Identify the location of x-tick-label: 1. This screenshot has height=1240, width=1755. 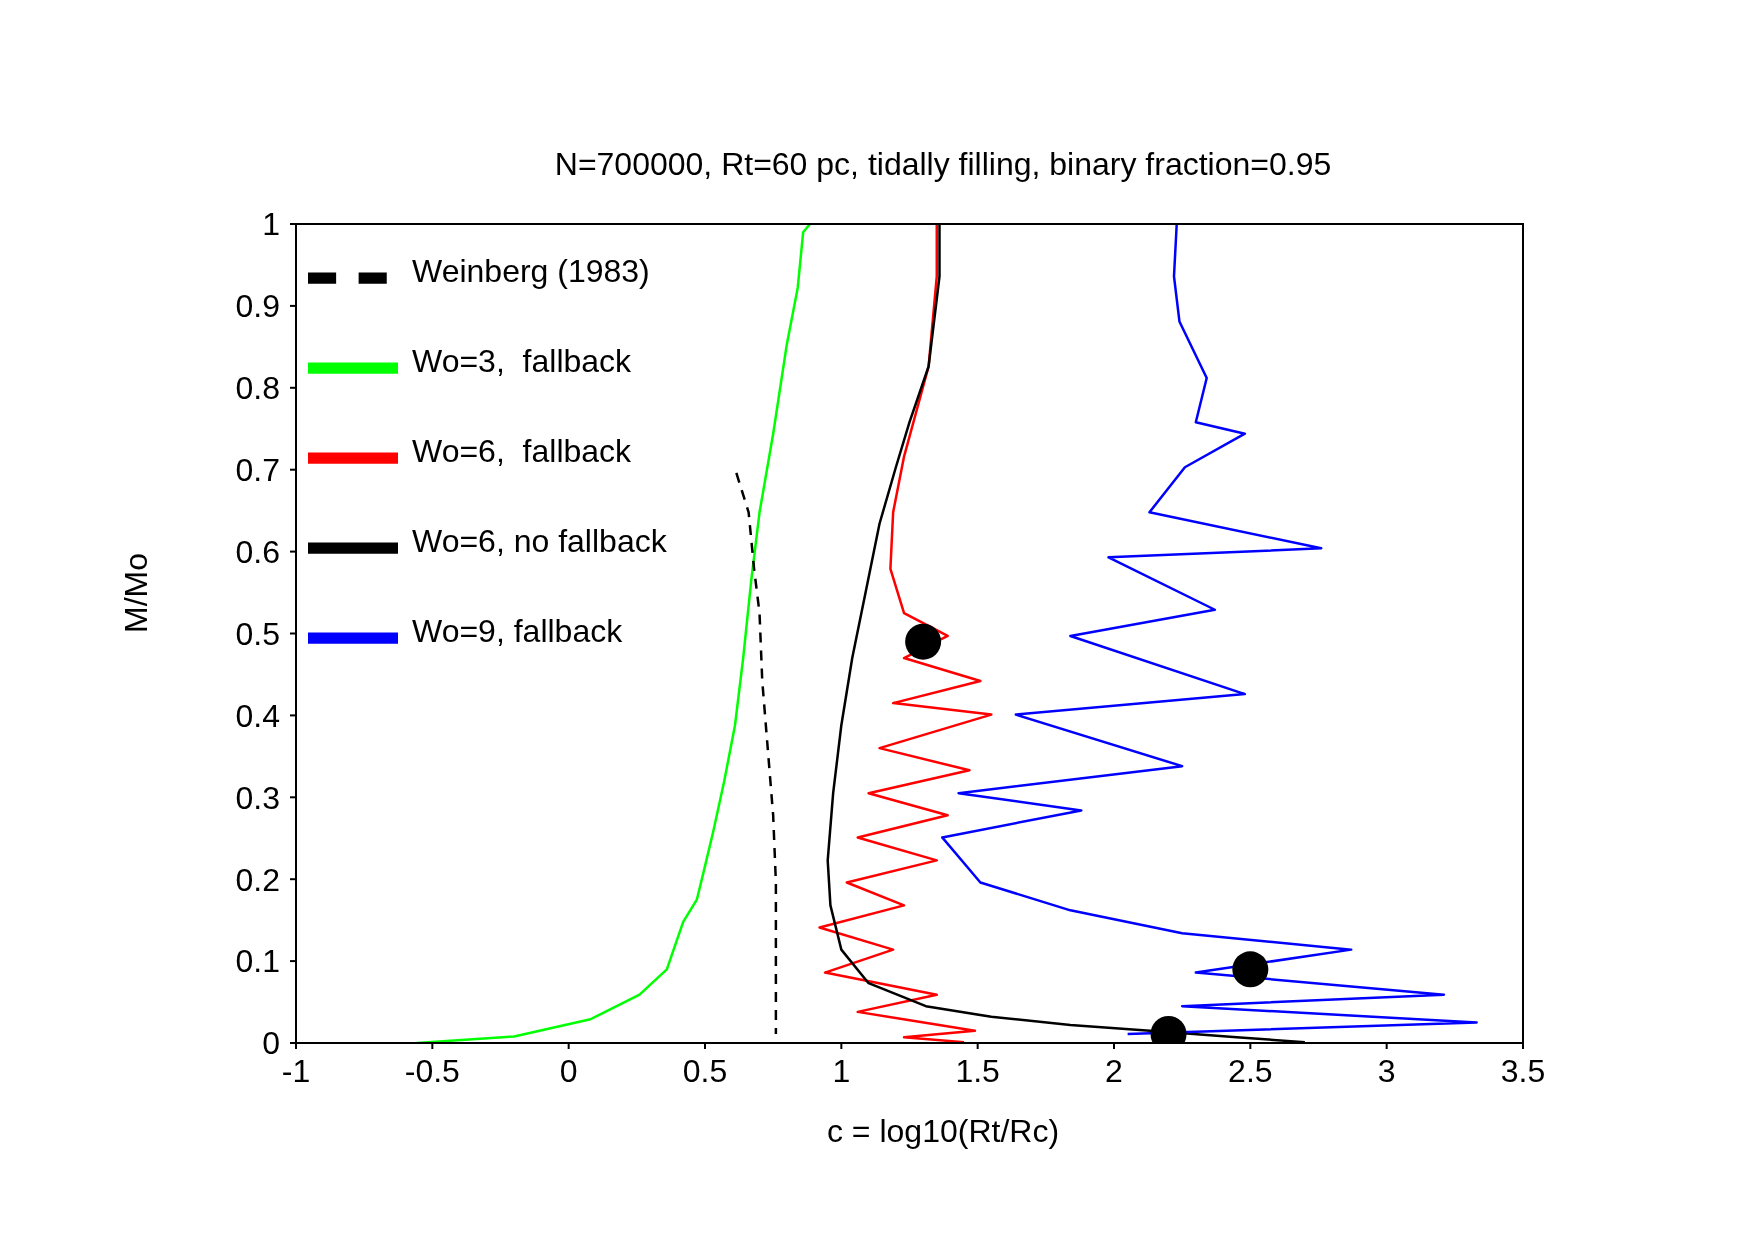
(841, 1070).